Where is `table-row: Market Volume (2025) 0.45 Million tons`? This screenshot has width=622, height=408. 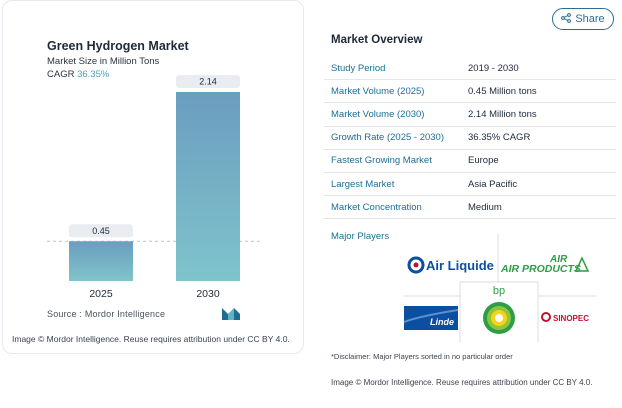
table-row: Market Volume (2025) 0.45 Million tons is located at coordinates (470, 92).